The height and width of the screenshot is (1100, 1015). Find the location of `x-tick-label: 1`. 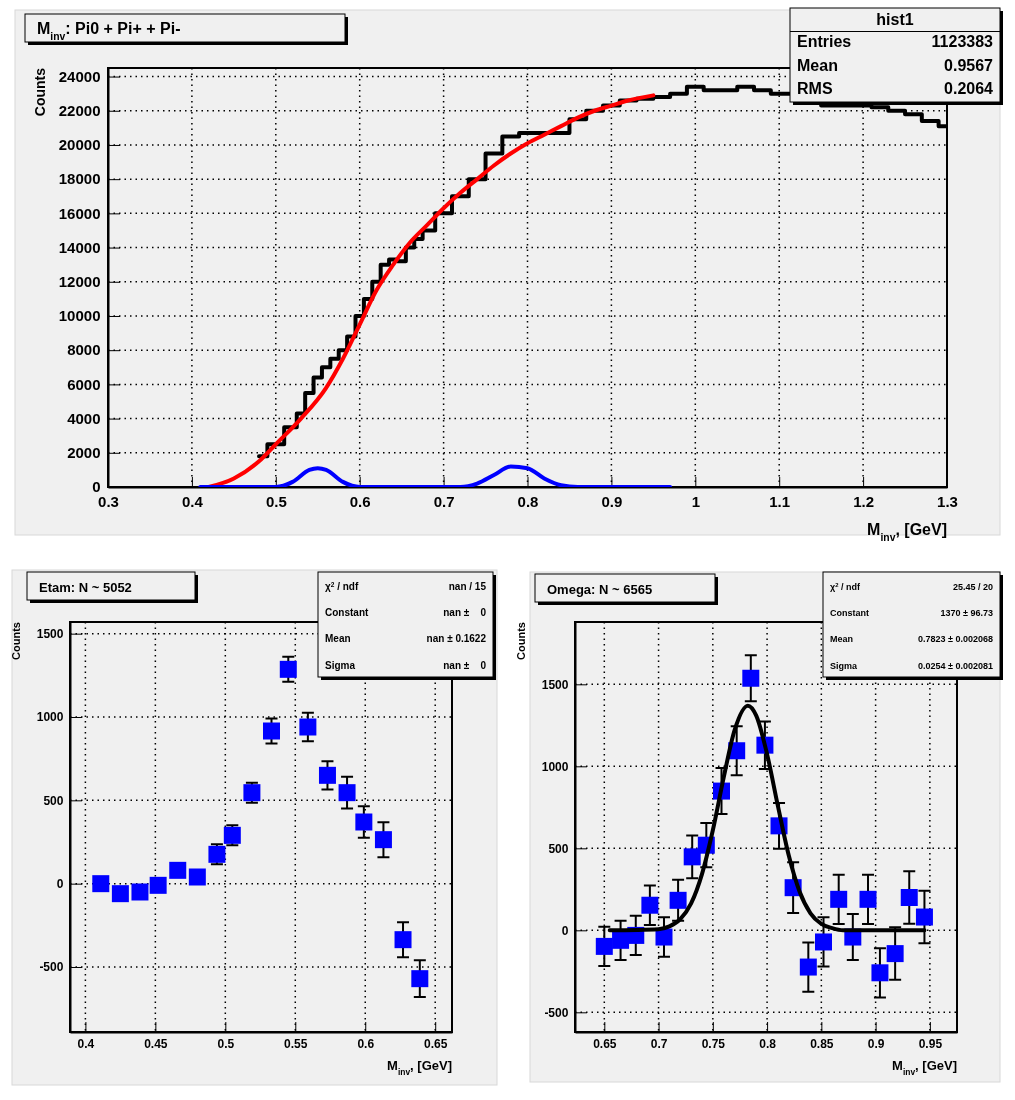

x-tick-label: 1 is located at coordinates (695, 501).